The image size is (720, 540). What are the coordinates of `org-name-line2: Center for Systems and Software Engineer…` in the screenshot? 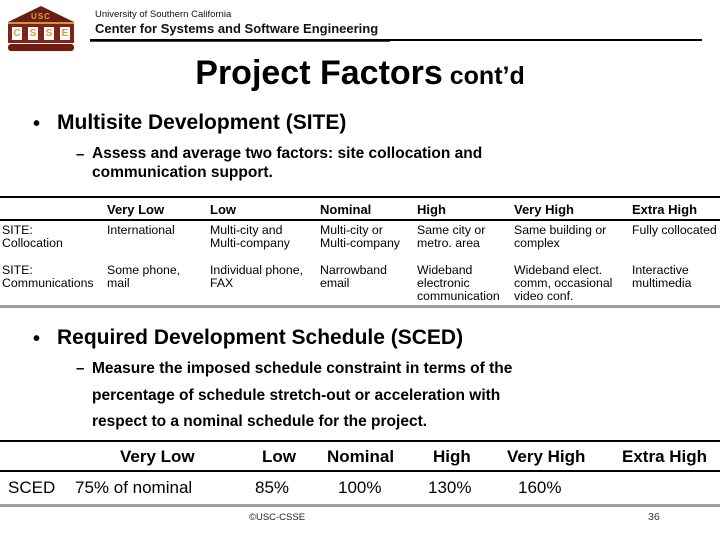 It's located at (237, 28).